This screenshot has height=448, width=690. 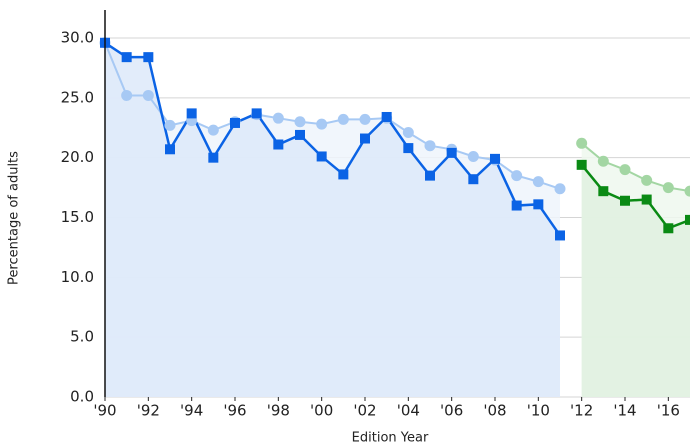 What do you see at coordinates (538, 411) in the screenshot?
I see `x-tick-label: '10` at bounding box center [538, 411].